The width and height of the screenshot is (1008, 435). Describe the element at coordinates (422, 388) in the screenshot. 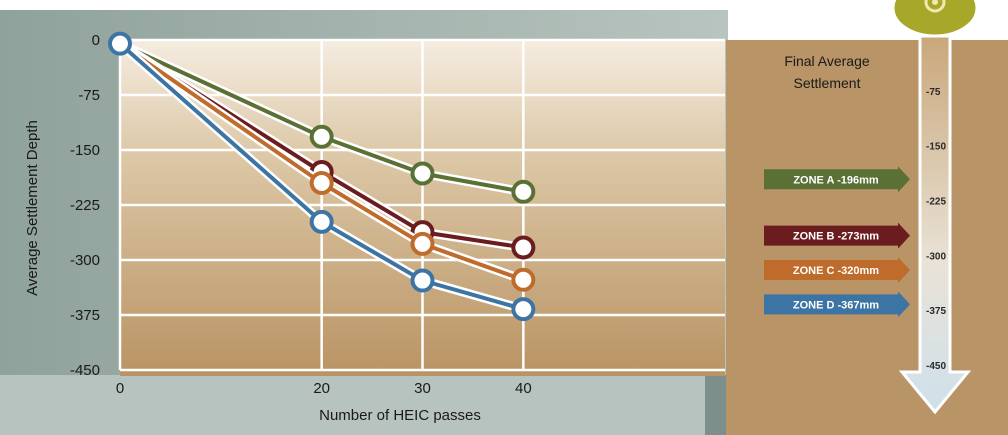

I see `x-tick-label: 30` at that location.